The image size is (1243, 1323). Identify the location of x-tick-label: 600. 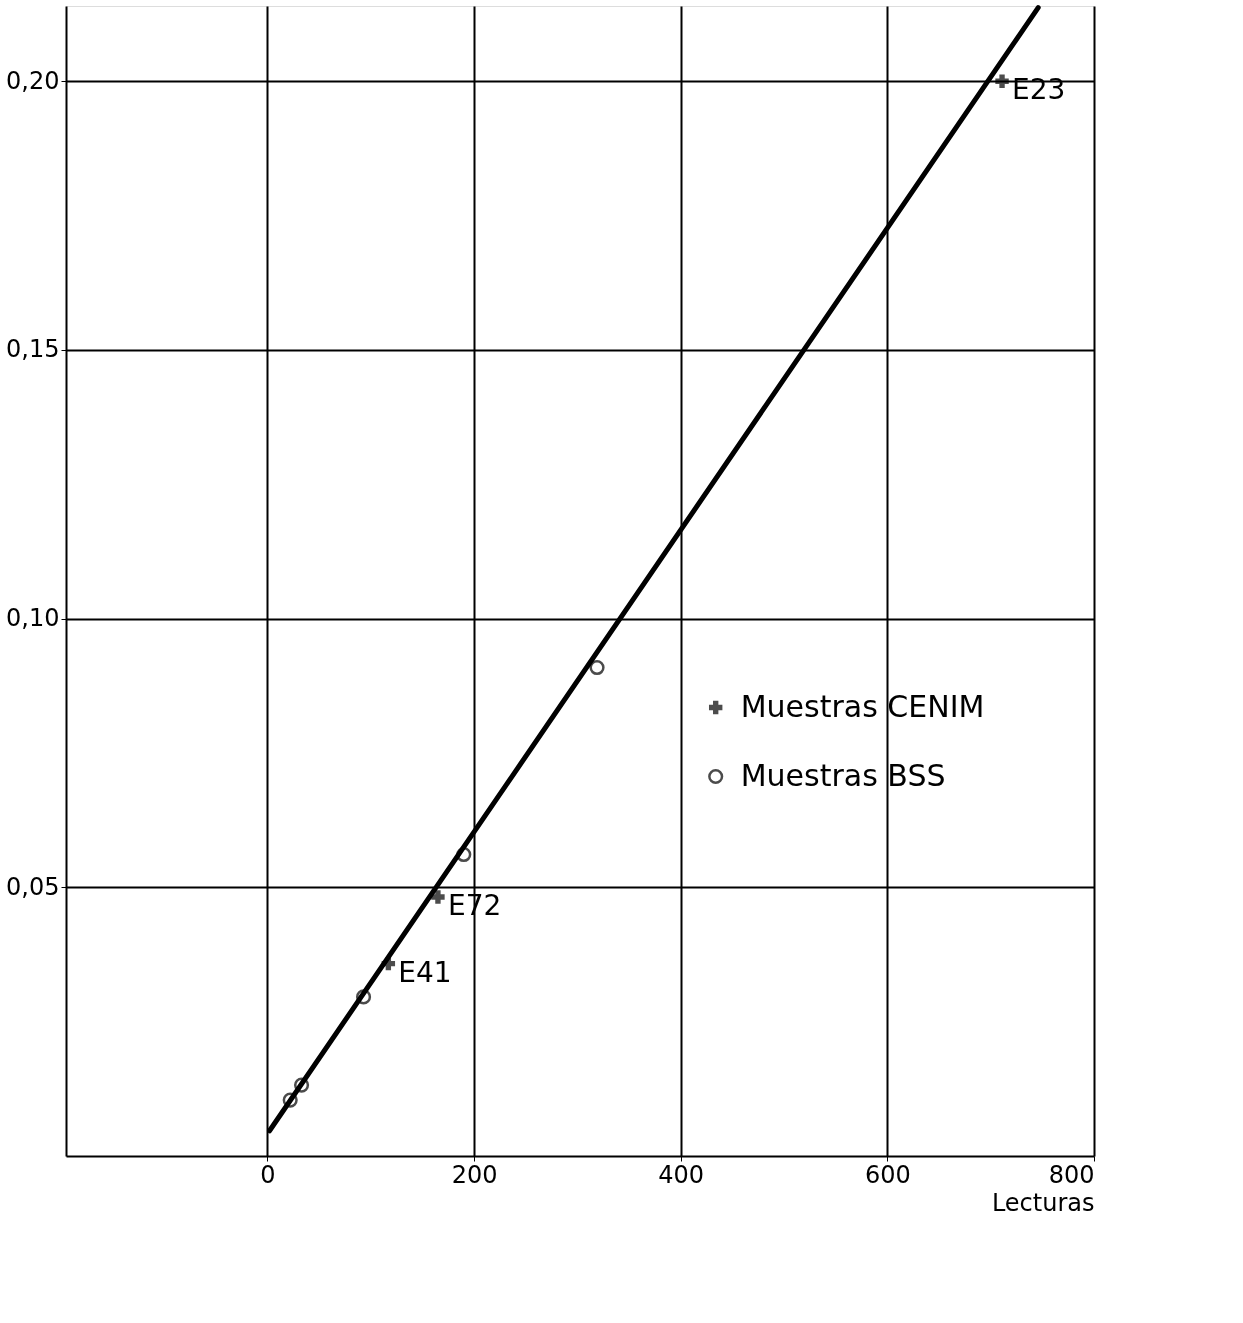
(887, 1174).